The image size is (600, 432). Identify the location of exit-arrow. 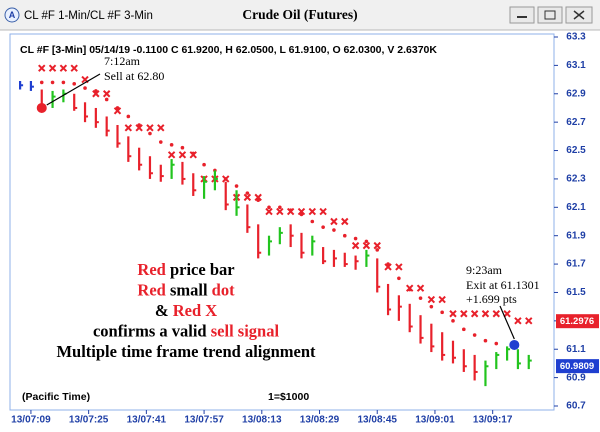
(507, 322).